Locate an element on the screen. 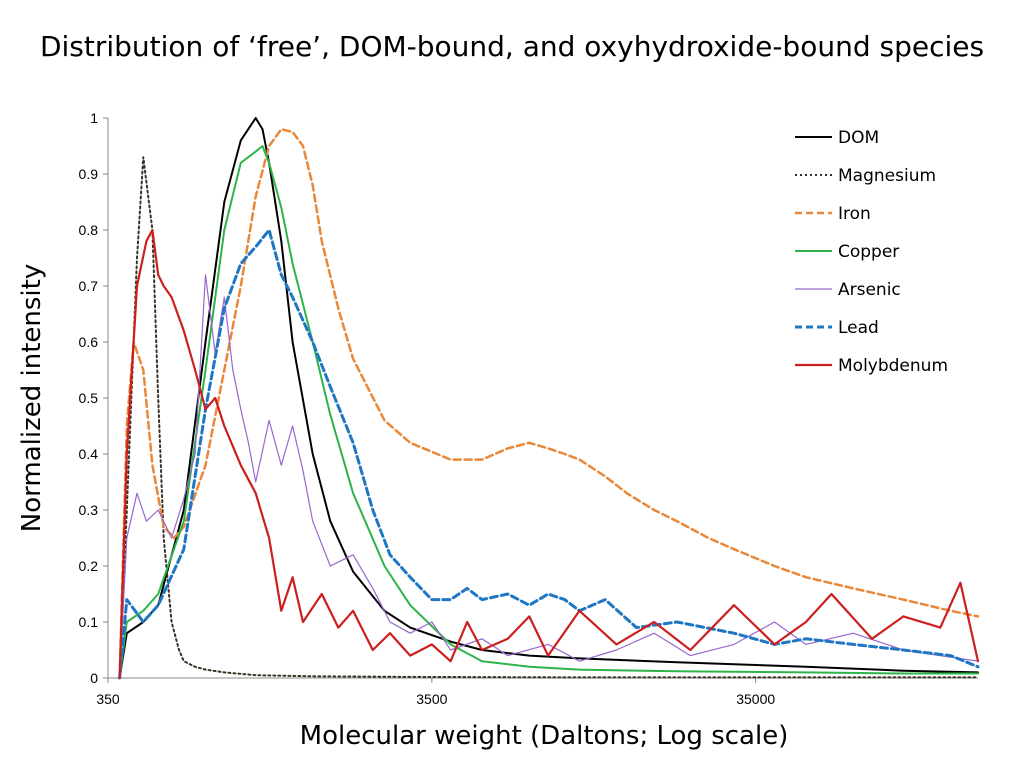 This screenshot has height=768, width=1024. y-tick-label: 0.7 is located at coordinates (89, 286).